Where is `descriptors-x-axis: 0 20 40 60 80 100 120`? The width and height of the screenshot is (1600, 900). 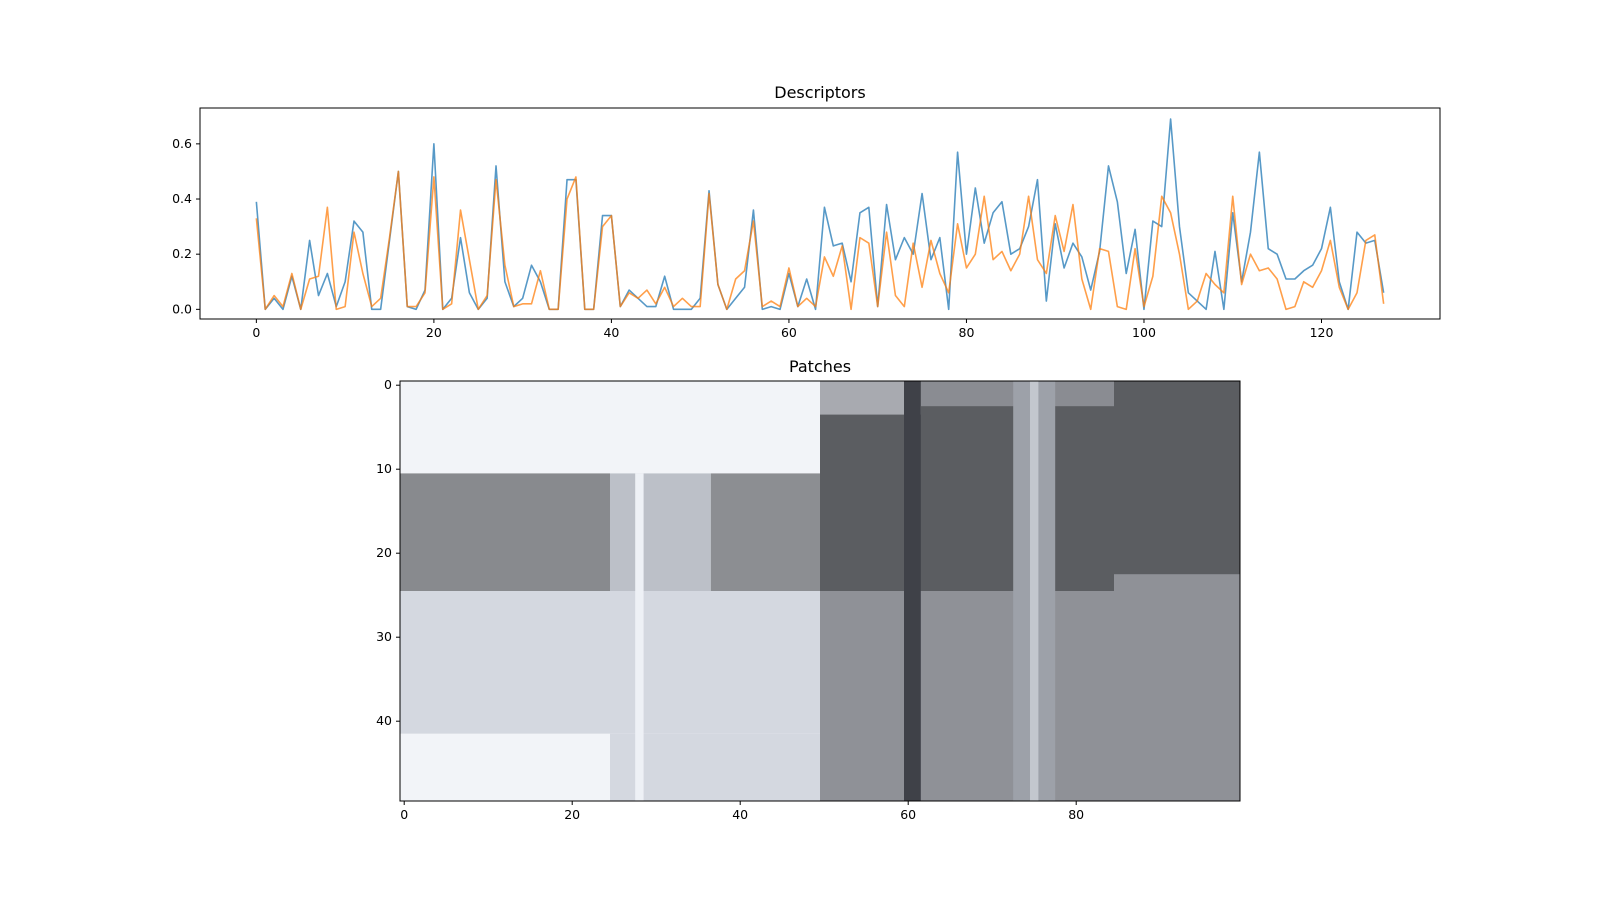
descriptors-x-axis: 0 20 40 60 80 100 120 is located at coordinates (792, 329).